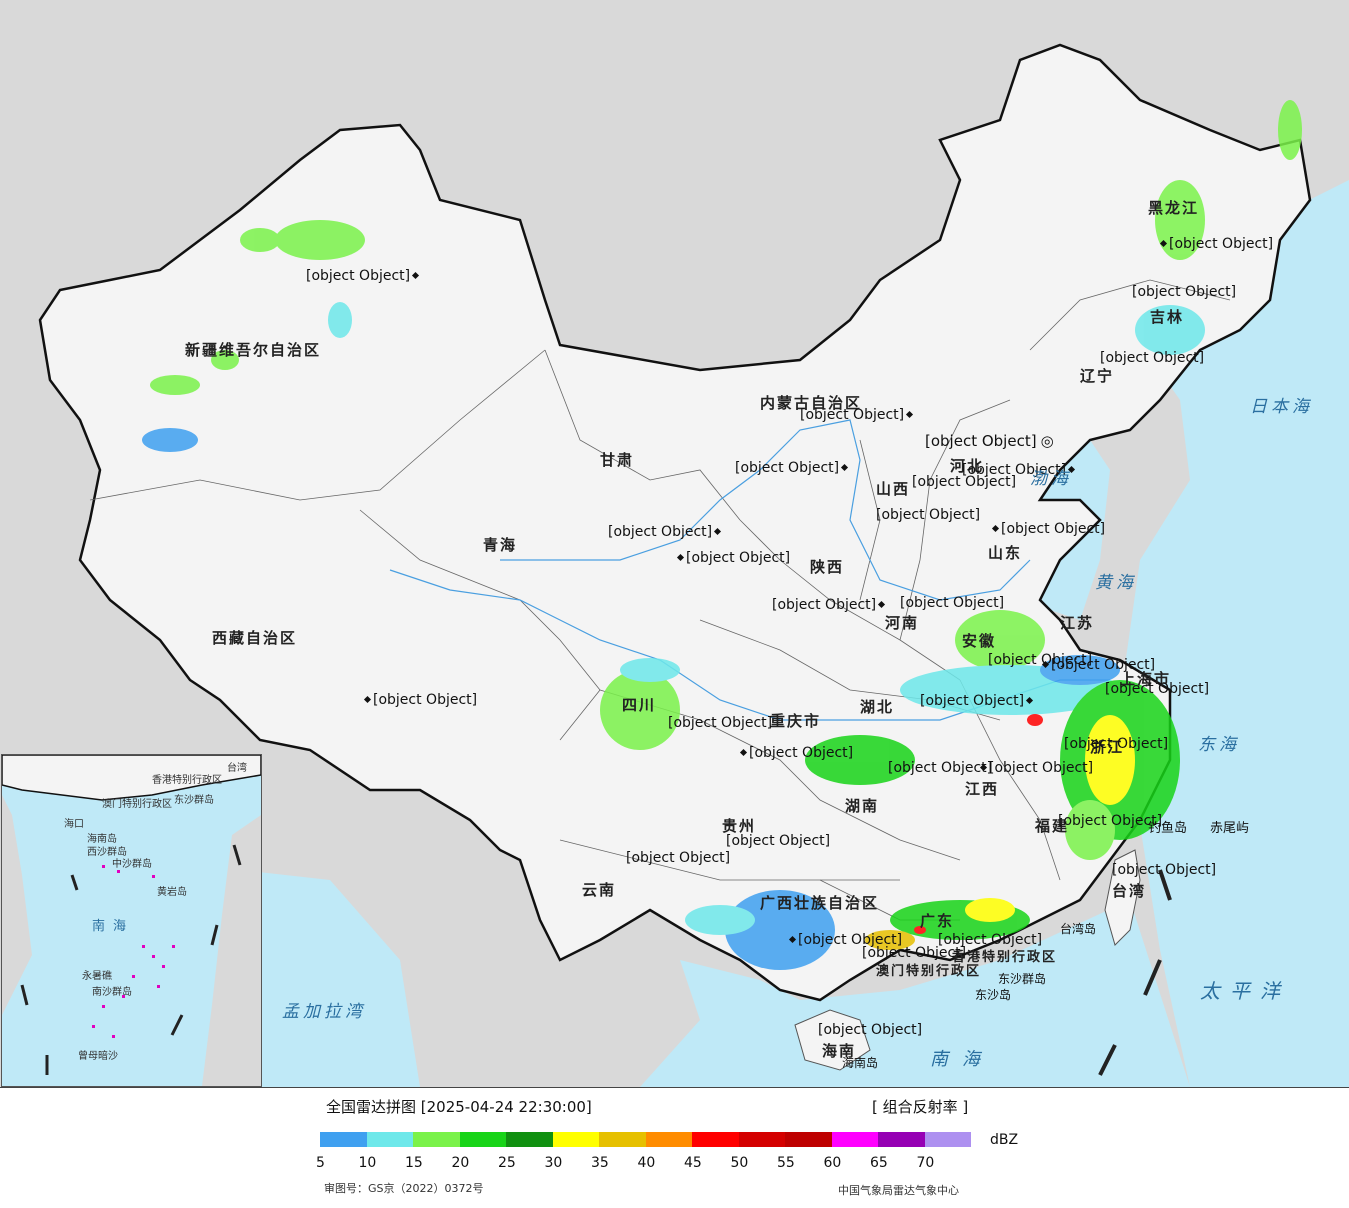 The image size is (1349, 1208). Describe the element at coordinates (1219, 745) in the screenshot. I see `sea-label: 东海` at that location.